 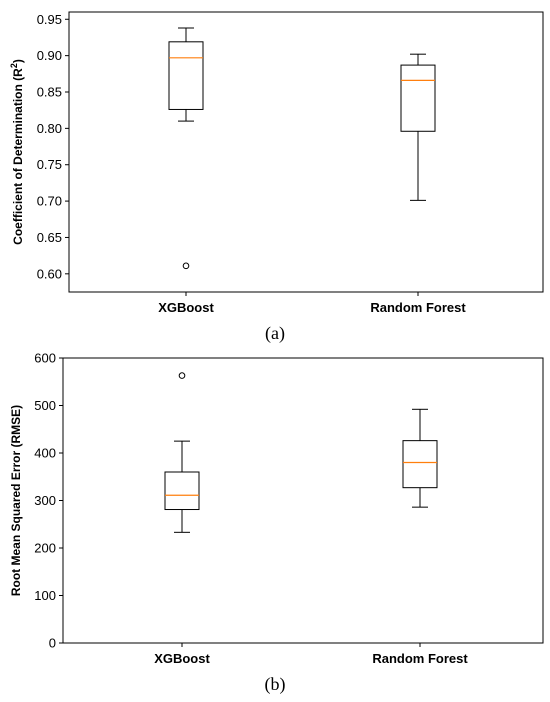 What do you see at coordinates (45, 358) in the screenshot?
I see `y-tick-label: 600` at bounding box center [45, 358].